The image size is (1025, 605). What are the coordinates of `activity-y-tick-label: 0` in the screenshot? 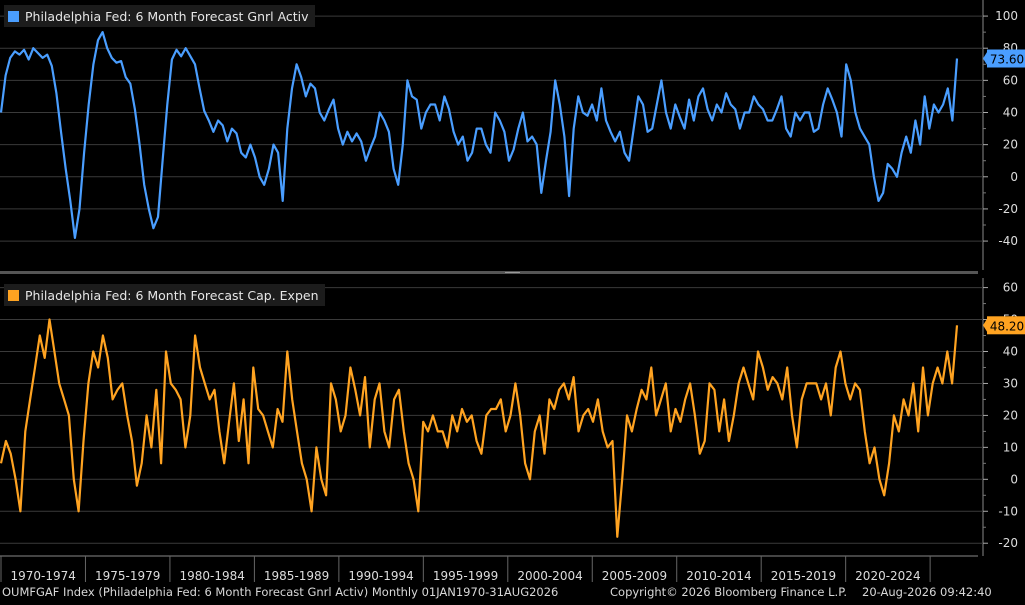 It's located at (1014, 177).